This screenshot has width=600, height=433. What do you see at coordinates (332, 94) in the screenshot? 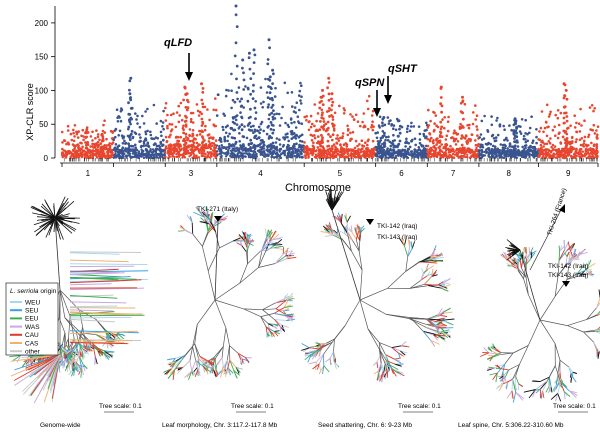
I see `peak-top-chr5` at bounding box center [332, 94].